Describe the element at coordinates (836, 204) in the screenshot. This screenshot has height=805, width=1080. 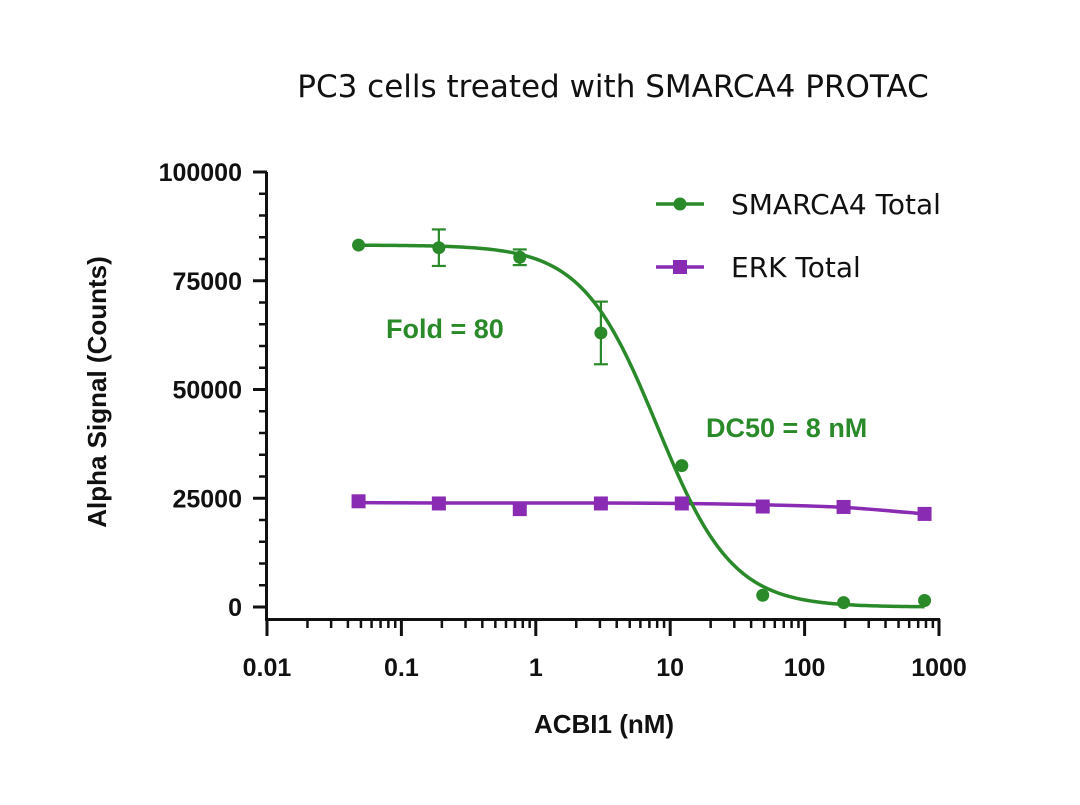
I see `legend-label: SMARCA4 Total` at that location.